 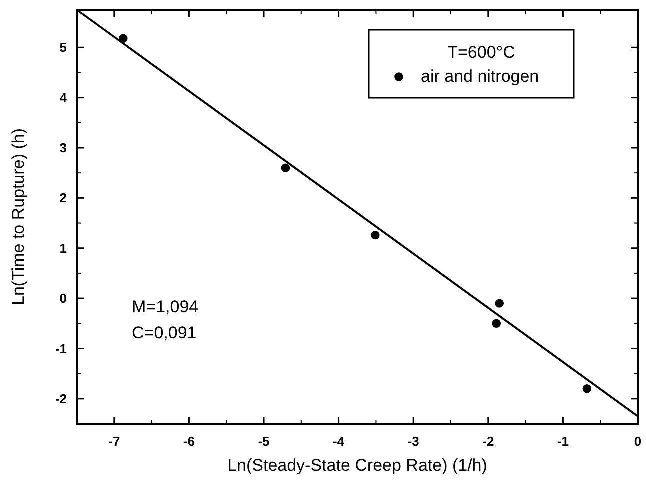 What do you see at coordinates (164, 333) in the screenshot?
I see `annotation: C=0,091` at bounding box center [164, 333].